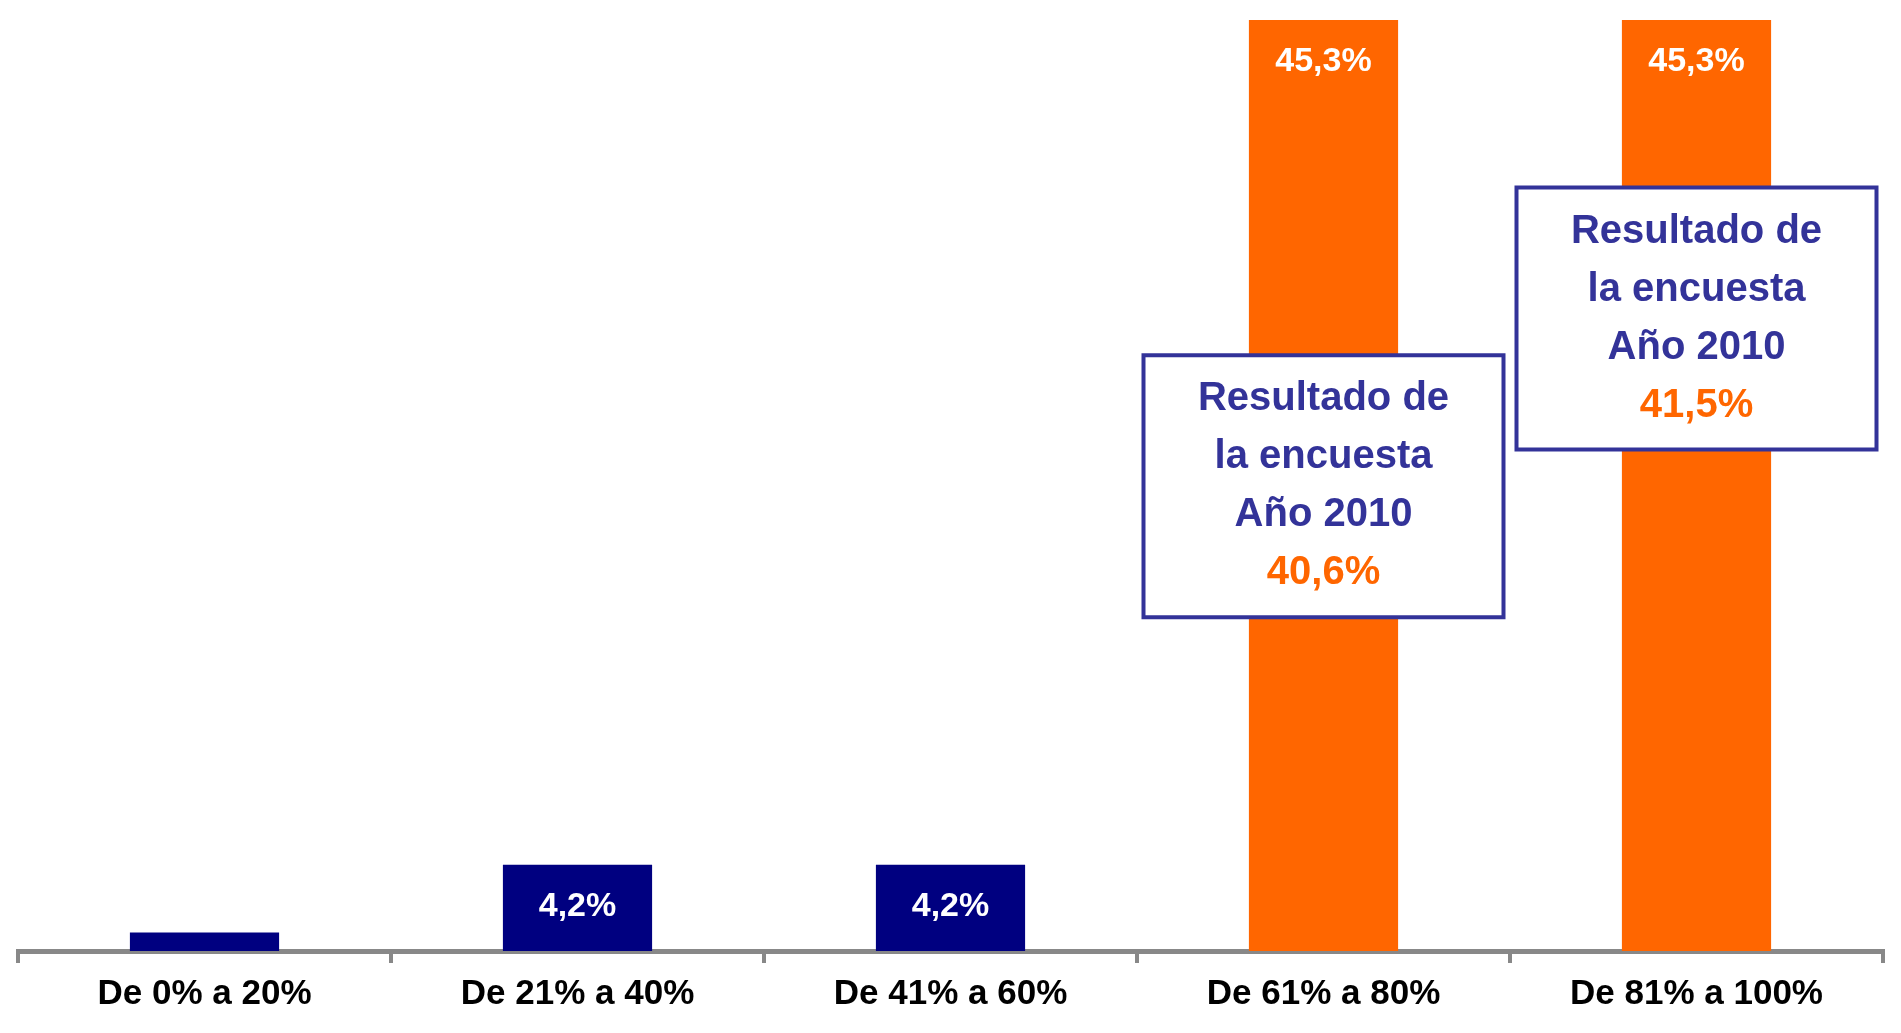 This screenshot has width=1901, height=1033. What do you see at coordinates (950, 991) in the screenshot?
I see `x-tick-label: De 41% a 60%` at bounding box center [950, 991].